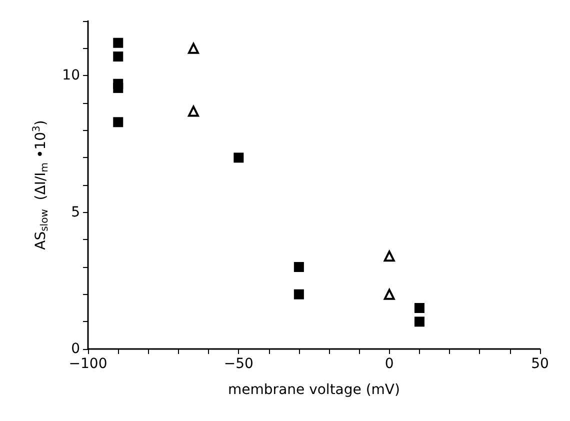  I want to click on x-axis-title: membrane voltage (mV), so click(314, 390).